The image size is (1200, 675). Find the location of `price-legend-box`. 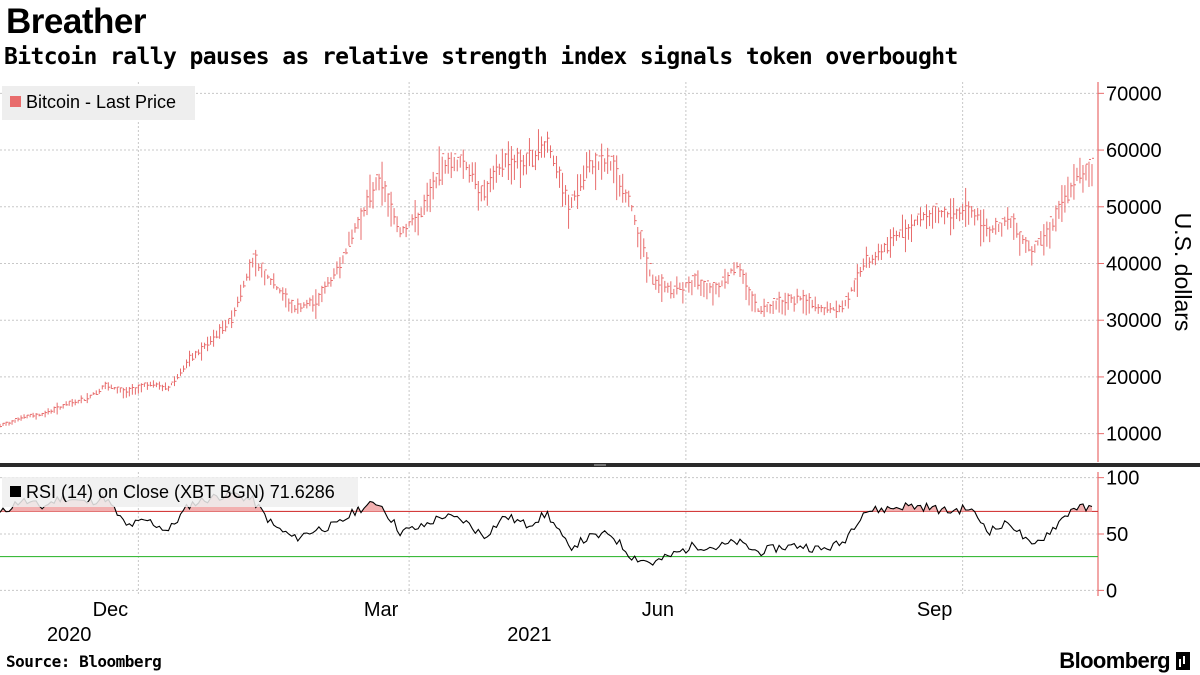

price-legend-box is located at coordinates (98, 103).